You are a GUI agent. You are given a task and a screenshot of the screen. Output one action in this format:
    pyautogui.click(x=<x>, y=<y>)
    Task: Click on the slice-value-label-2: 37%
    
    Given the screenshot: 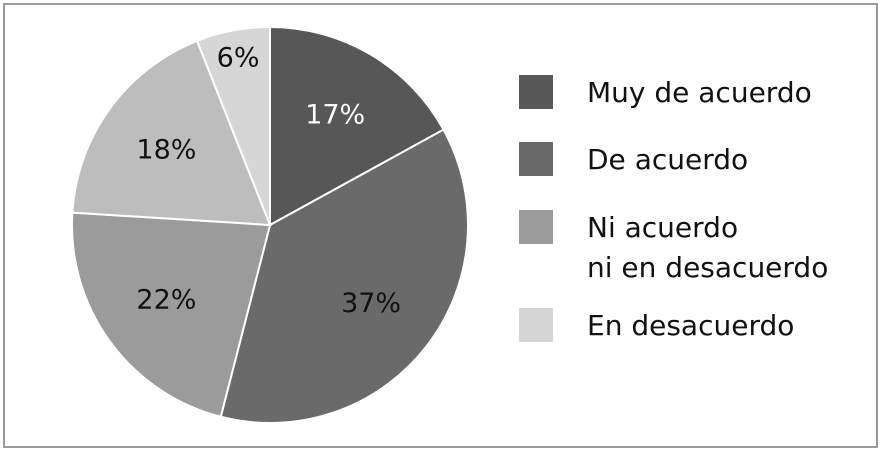 What is the action you would take?
    pyautogui.click(x=371, y=303)
    